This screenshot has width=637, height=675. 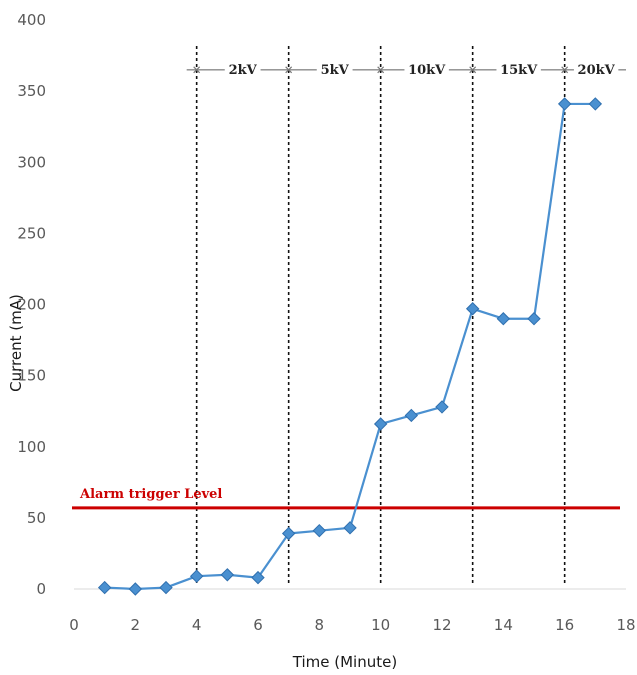 I want to click on x-tick-label: 12, so click(x=441, y=625).